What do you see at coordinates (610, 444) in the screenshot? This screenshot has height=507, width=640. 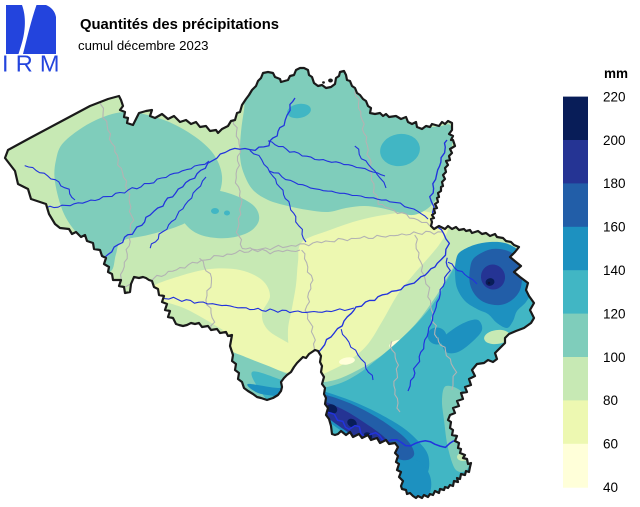 I see `svg-text: 60` at bounding box center [610, 444].